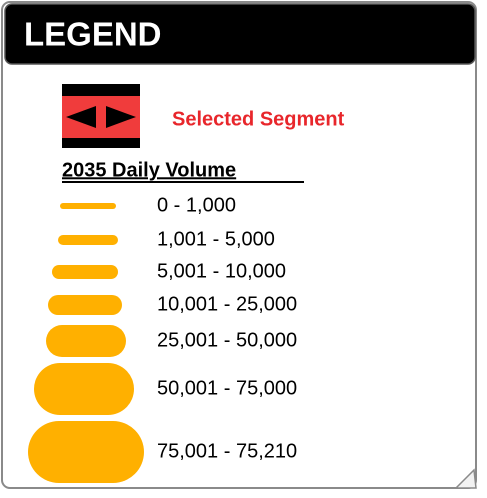 Image resolution: width=487 pixels, height=498 pixels. What do you see at coordinates (227, 340) in the screenshot?
I see `volume-label: 25,001 - 50,000` at bounding box center [227, 340].